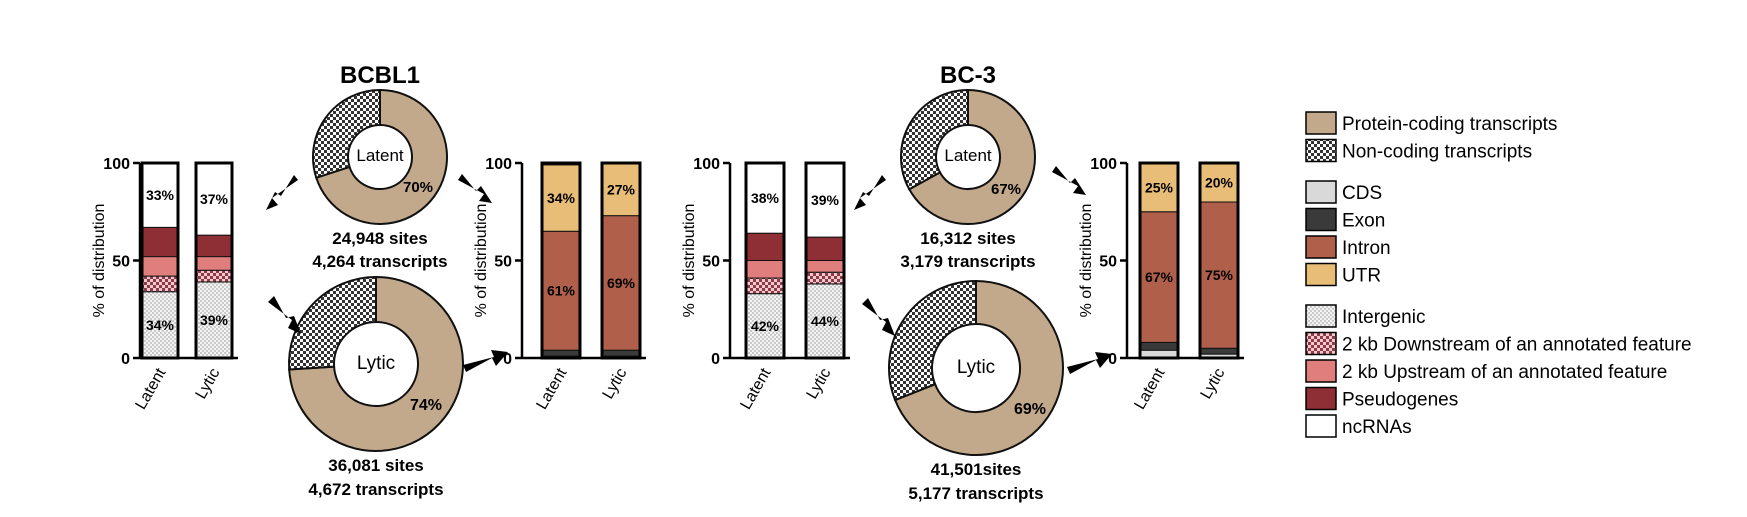 The image size is (1747, 517). What do you see at coordinates (1517, 345) in the screenshot?
I see `legend-label: 2 kb Downstream of an annotated feature` at bounding box center [1517, 345].